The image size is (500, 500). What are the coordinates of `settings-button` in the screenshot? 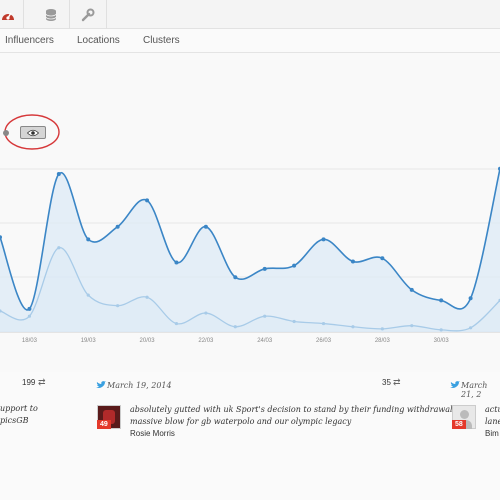 It's located at (88, 14).